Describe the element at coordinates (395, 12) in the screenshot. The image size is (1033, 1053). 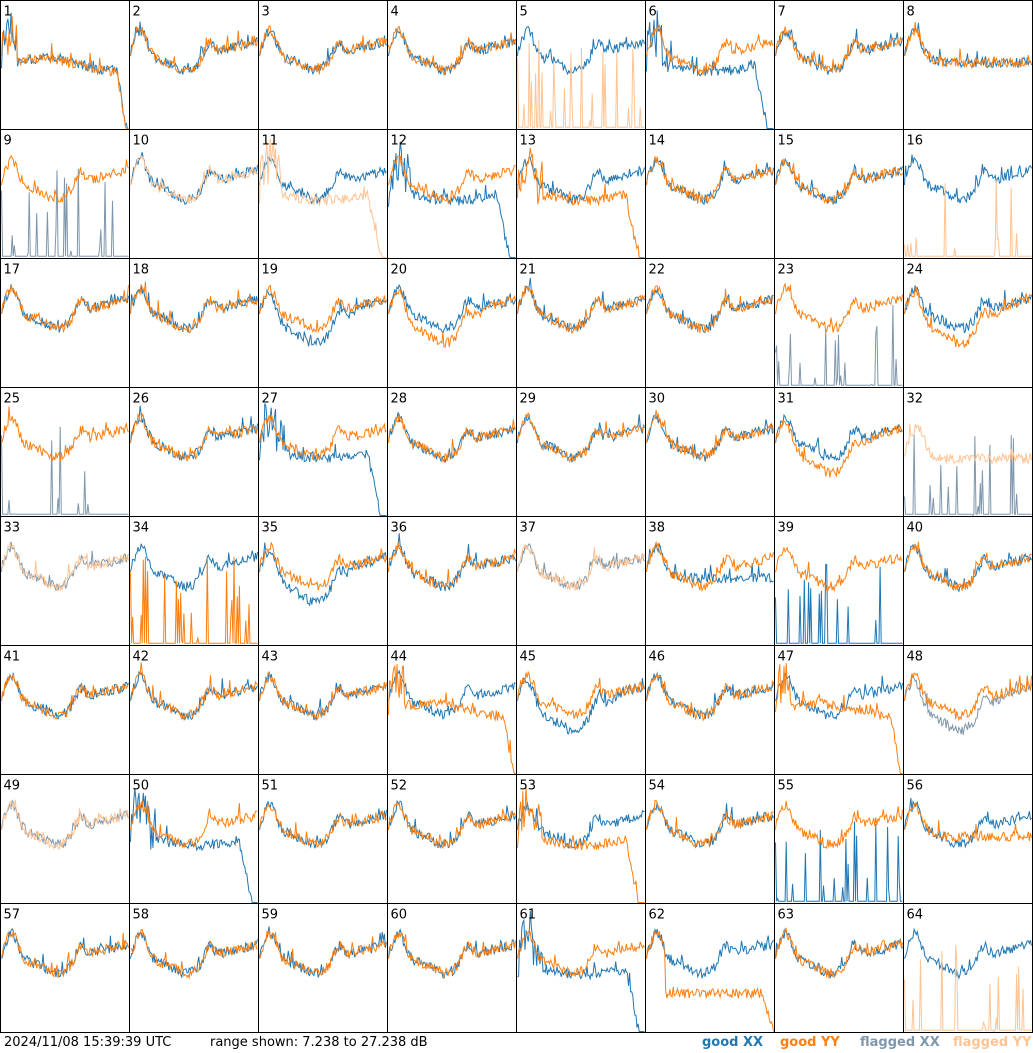
I see `panel-label: 4` at that location.